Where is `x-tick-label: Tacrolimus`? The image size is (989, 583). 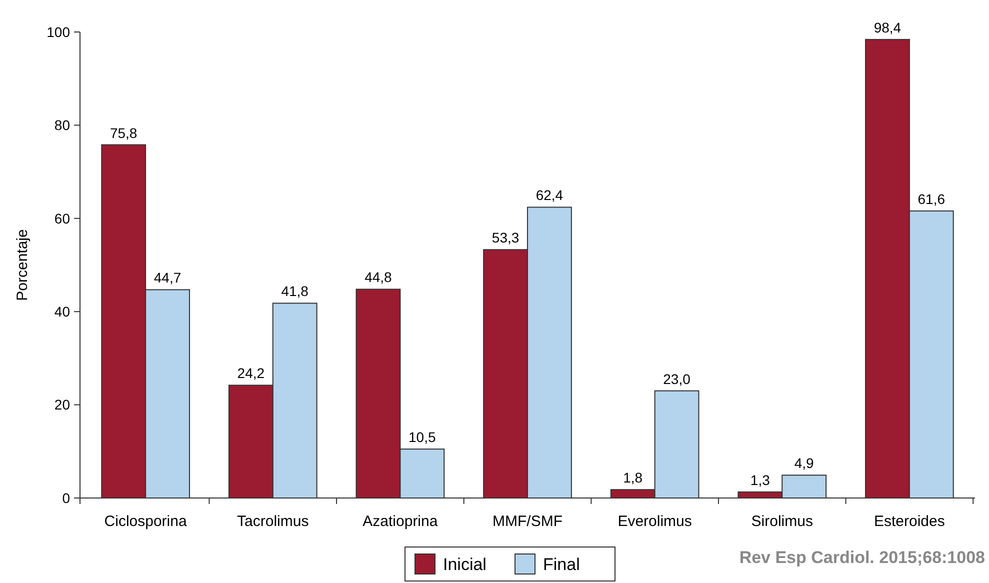 x-tick-label: Tacrolimus is located at coordinates (273, 521).